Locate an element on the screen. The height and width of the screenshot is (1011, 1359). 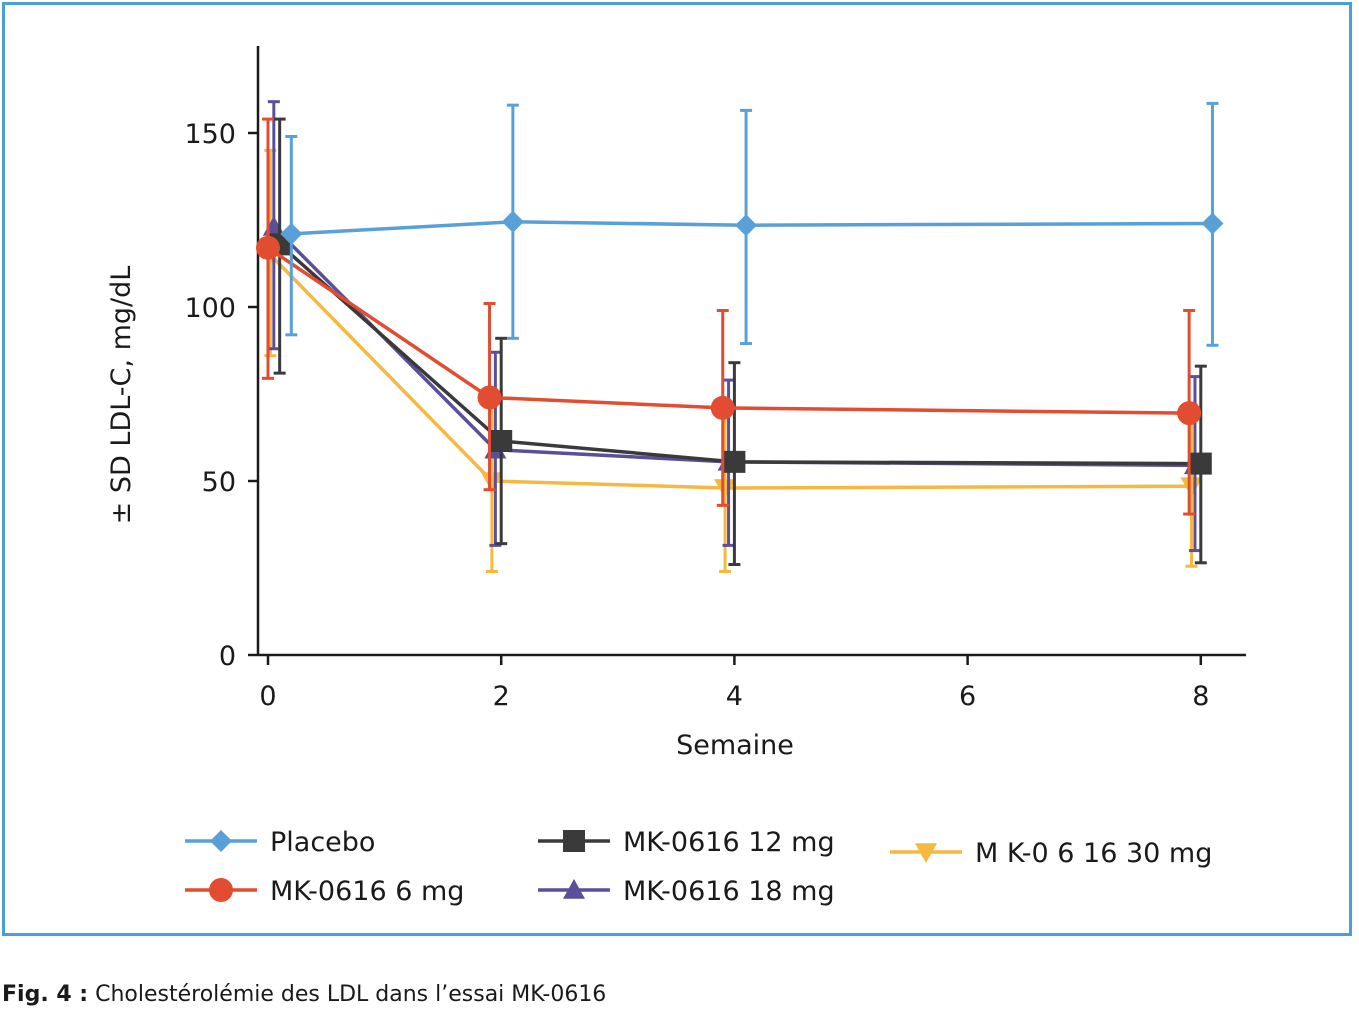
legend-item-0: Placebo is located at coordinates (280, 842).